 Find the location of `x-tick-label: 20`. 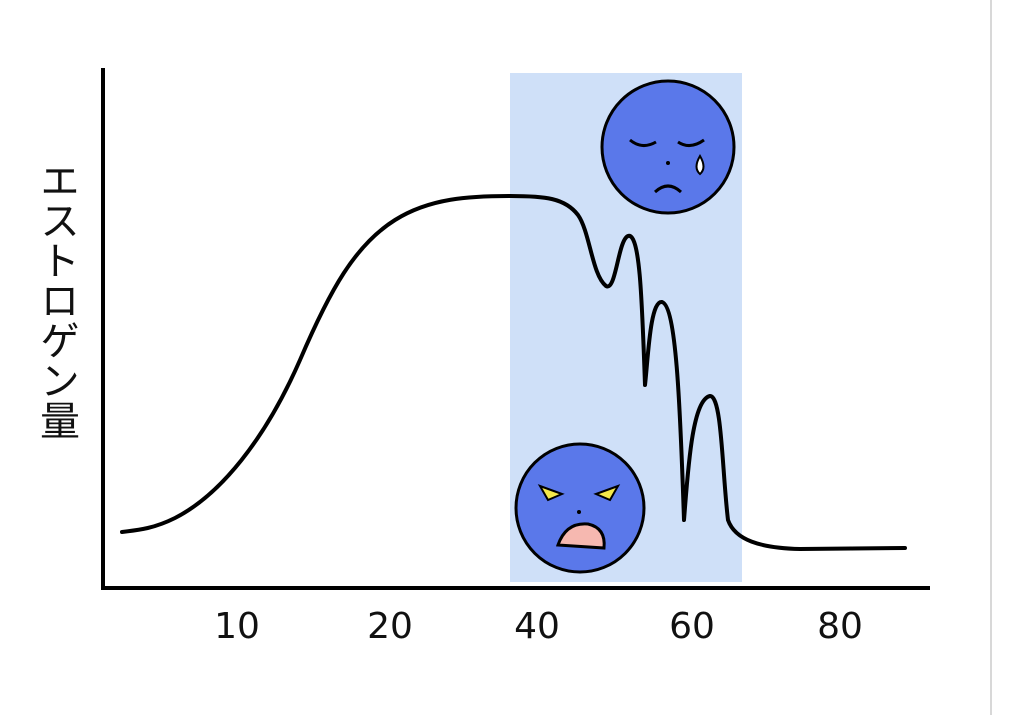

x-tick-label: 20 is located at coordinates (390, 626).